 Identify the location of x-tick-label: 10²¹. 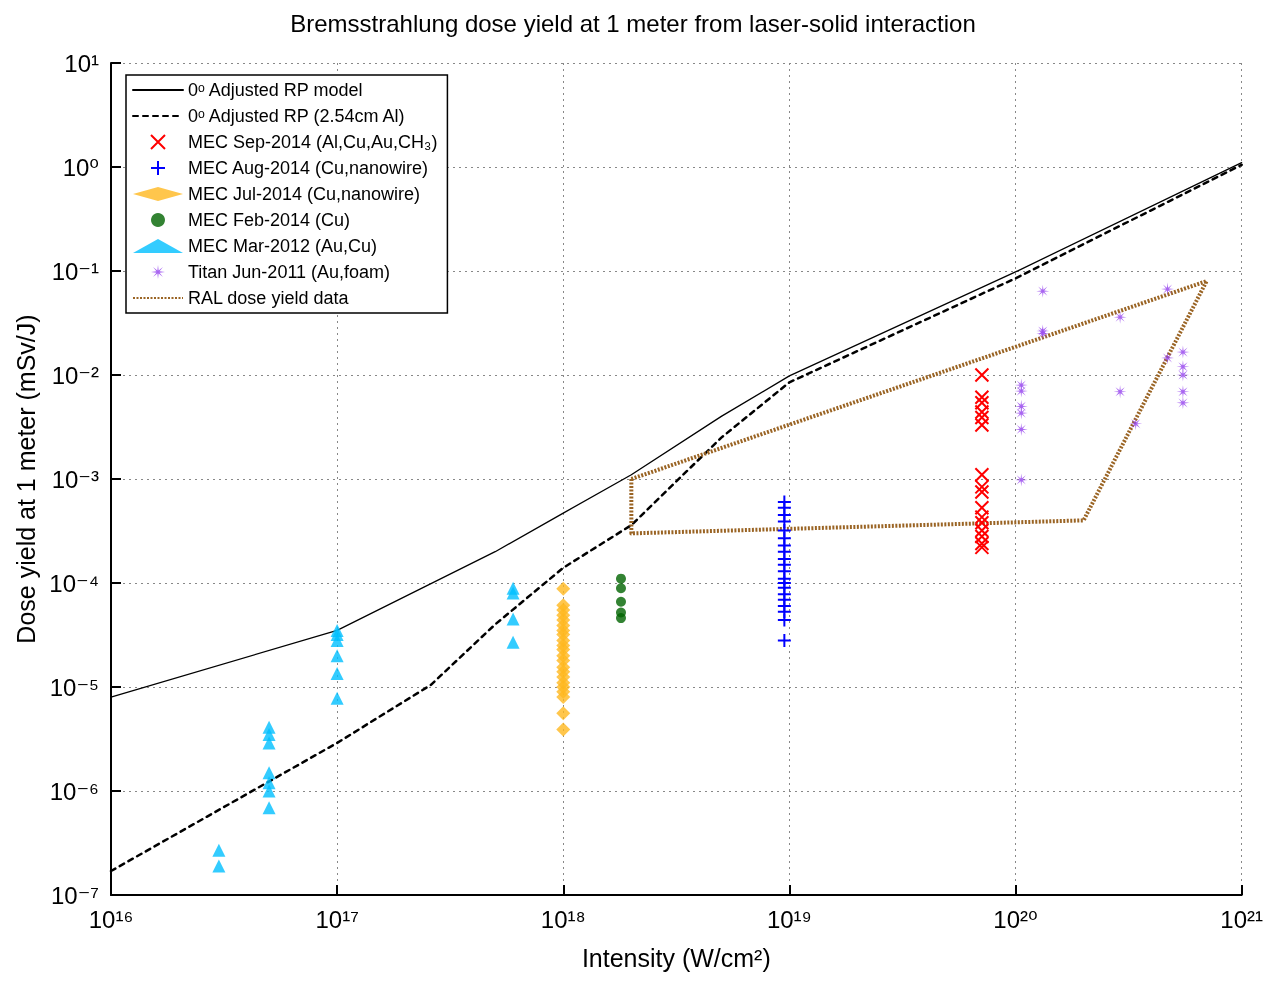
(1241, 919).